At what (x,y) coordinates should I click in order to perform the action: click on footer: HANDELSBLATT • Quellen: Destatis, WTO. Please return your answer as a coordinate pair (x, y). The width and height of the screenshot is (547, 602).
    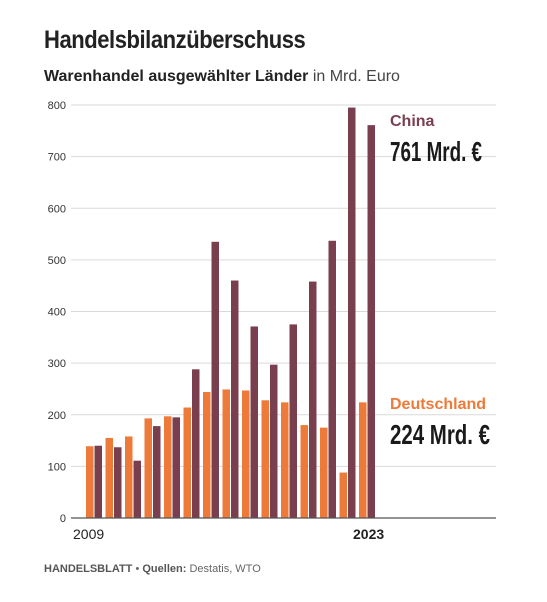
    Looking at the image, I should click on (152, 569).